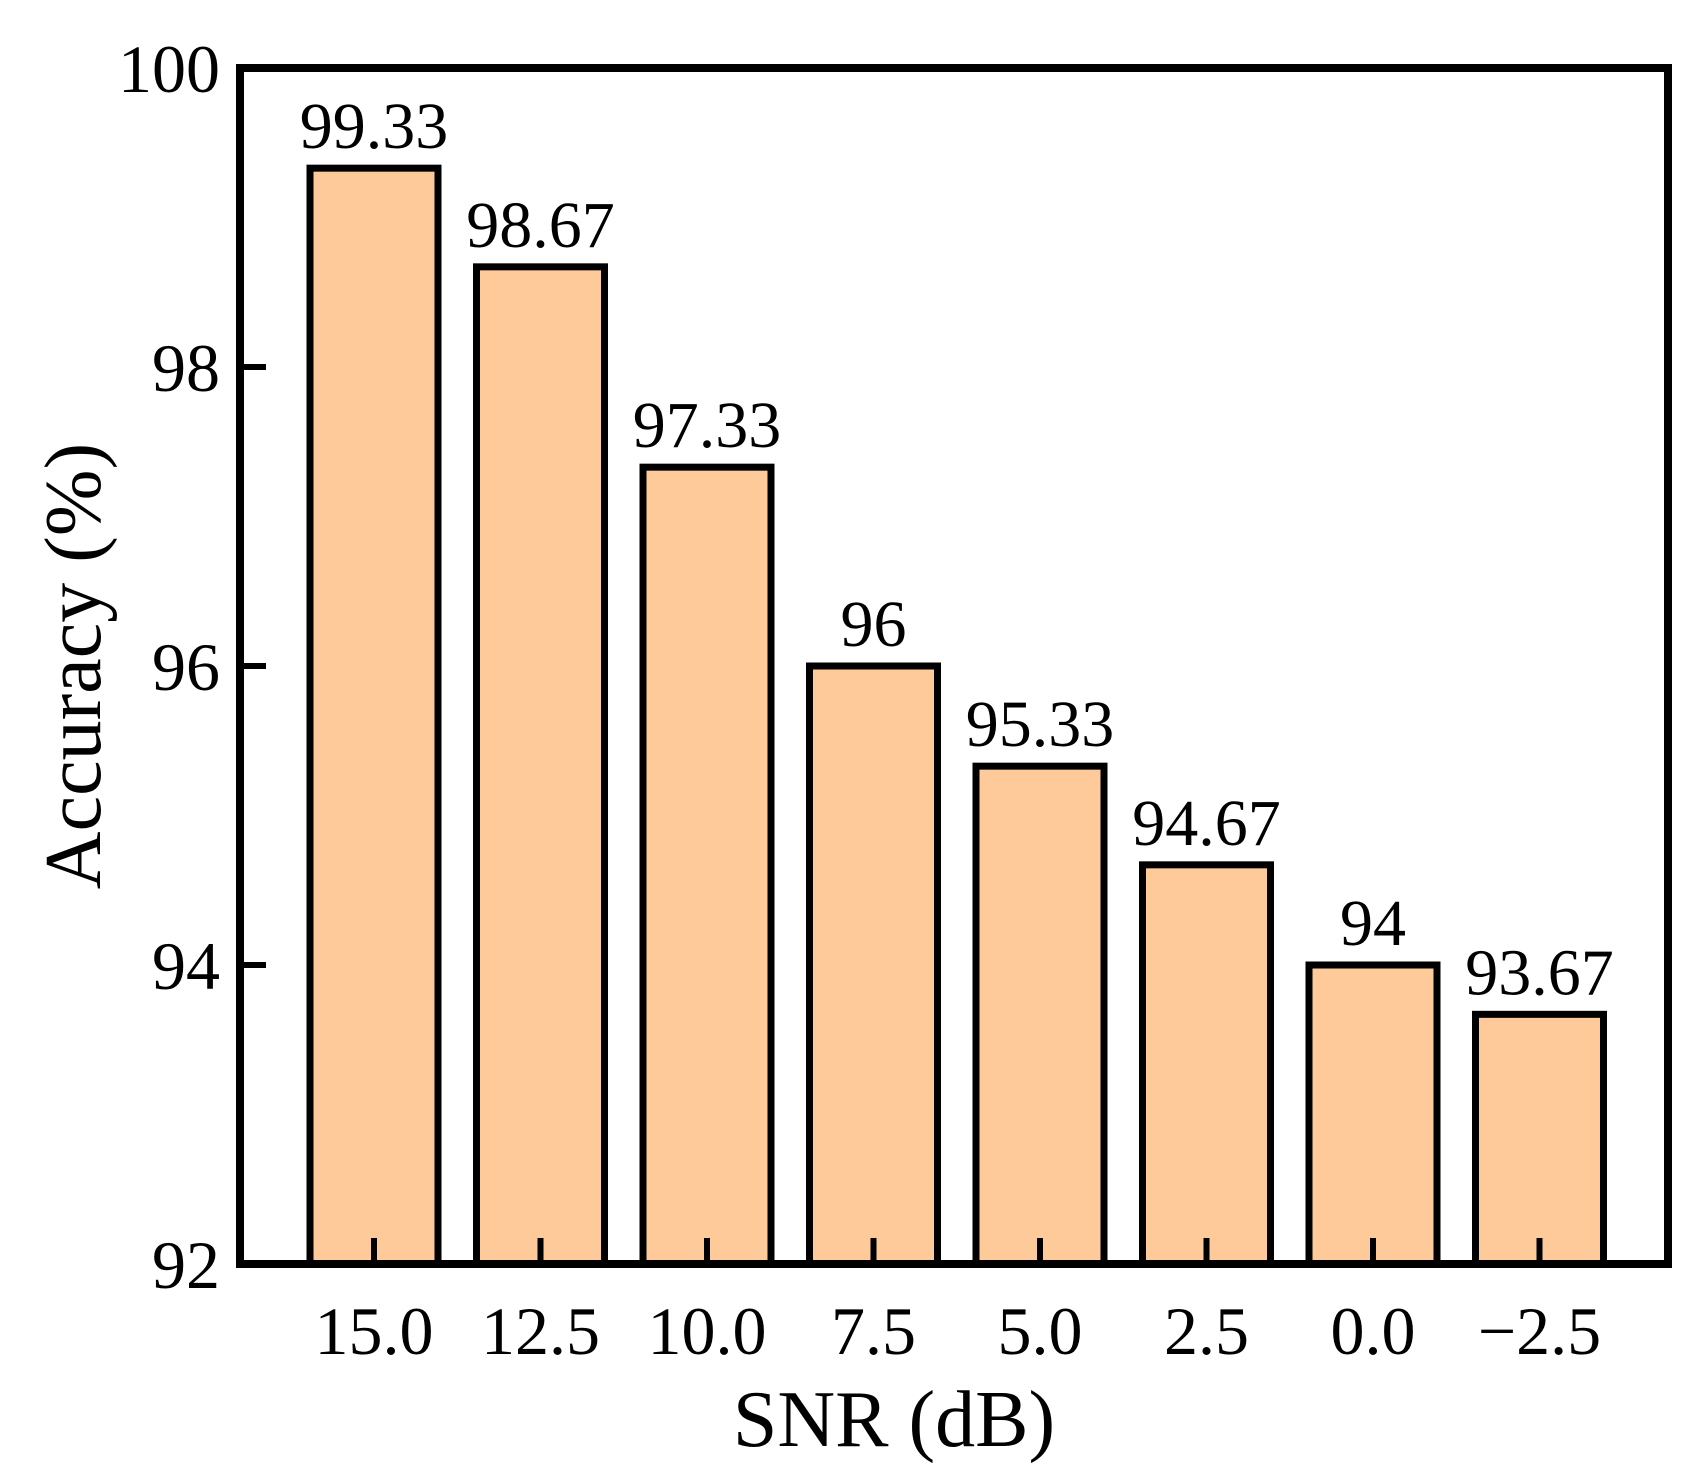 This screenshot has height=1476, width=1696. What do you see at coordinates (707, 425) in the screenshot?
I see `bar-value-label-2: 97.33` at bounding box center [707, 425].